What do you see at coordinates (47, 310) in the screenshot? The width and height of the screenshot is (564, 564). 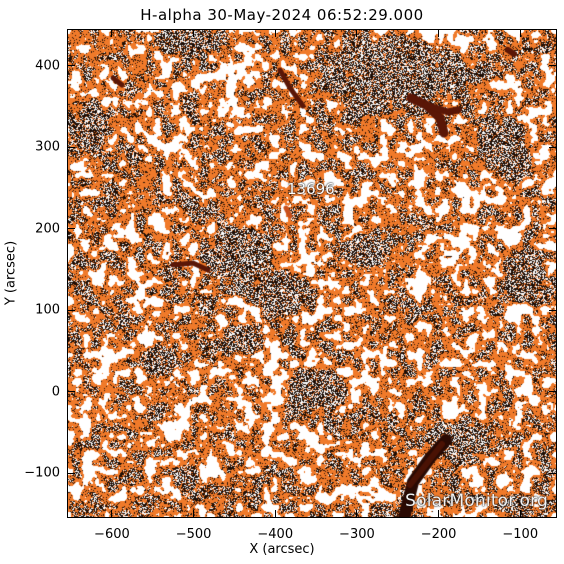 I see `y-tick-label: 100` at bounding box center [47, 310].